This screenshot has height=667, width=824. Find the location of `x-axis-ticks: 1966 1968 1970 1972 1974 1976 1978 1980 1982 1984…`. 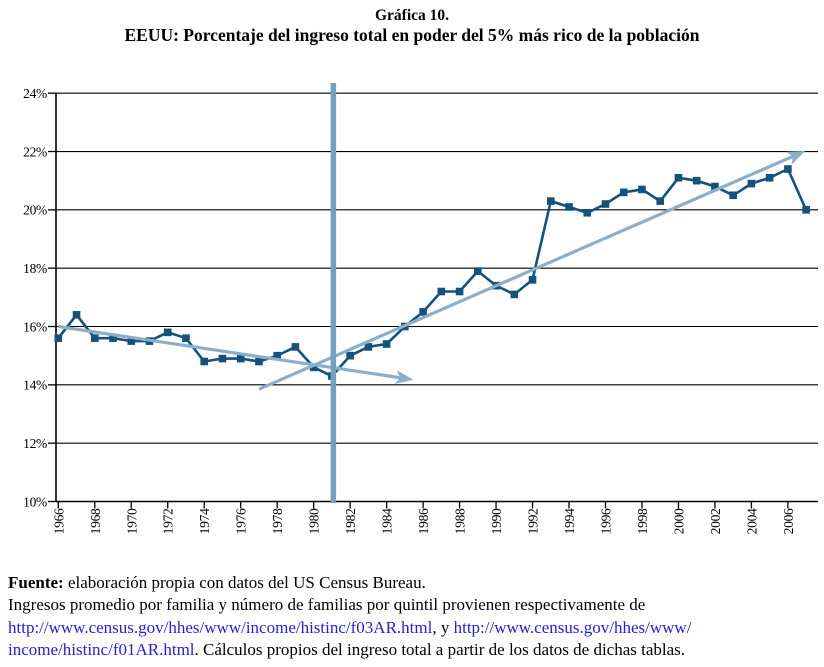

x-axis-ticks: 1966 1968 1970 1972 1974 1976 1978 1980 1982 1984… is located at coordinates (423, 518).